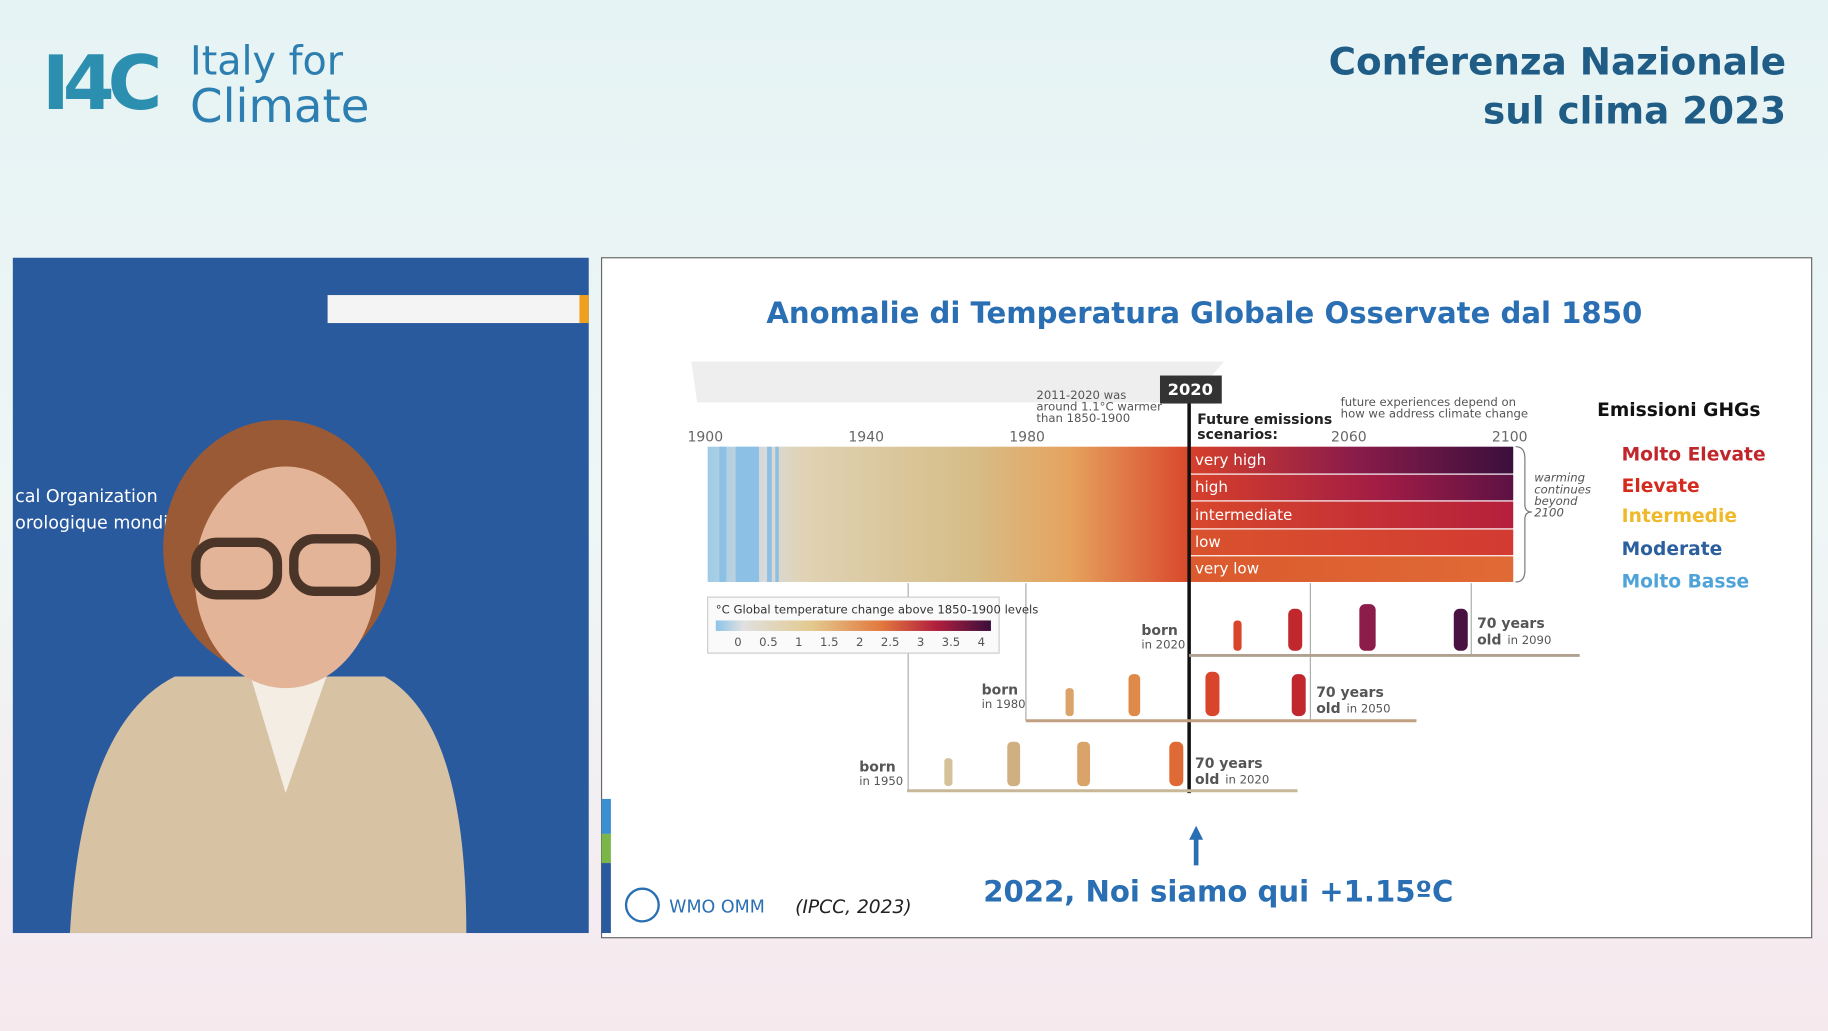 The width and height of the screenshot is (1828, 1031). What do you see at coordinates (1004, 704) in the screenshot?
I see `born-year: in 1980` at bounding box center [1004, 704].